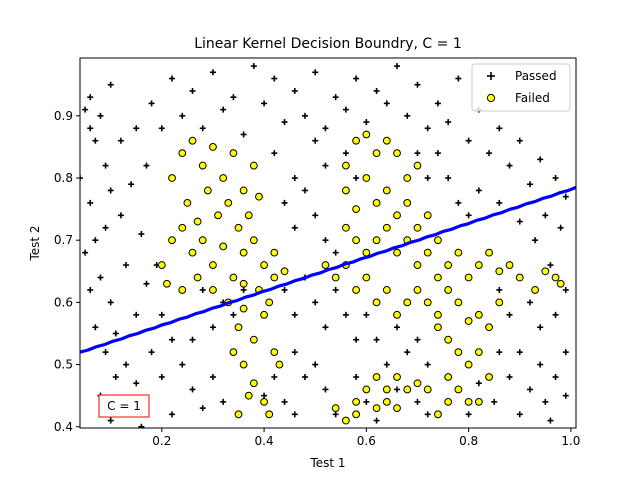 The height and width of the screenshot is (484, 640). I want to click on legend-box, so click(521, 87).